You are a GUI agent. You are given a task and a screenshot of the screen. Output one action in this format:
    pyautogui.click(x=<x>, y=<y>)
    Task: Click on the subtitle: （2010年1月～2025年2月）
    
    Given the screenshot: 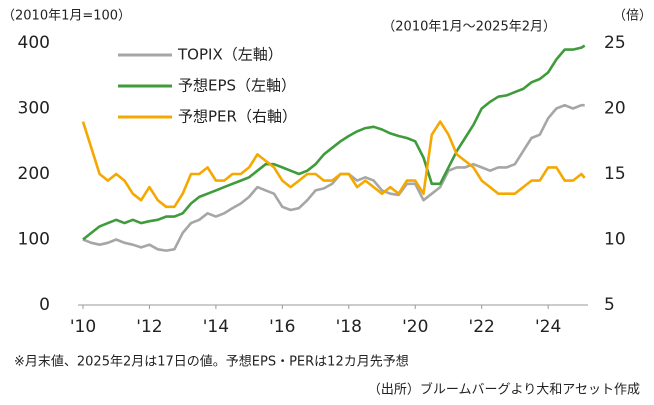 What is the action you would take?
    pyautogui.click(x=469, y=27)
    